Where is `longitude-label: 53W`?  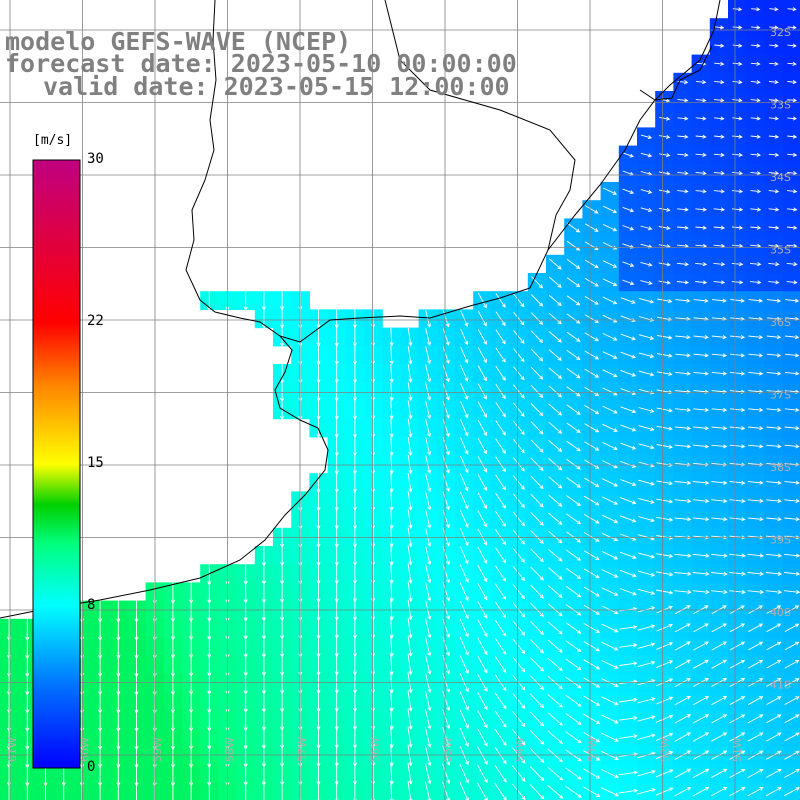
longitude-label: 53W is located at coordinates (592, 749).